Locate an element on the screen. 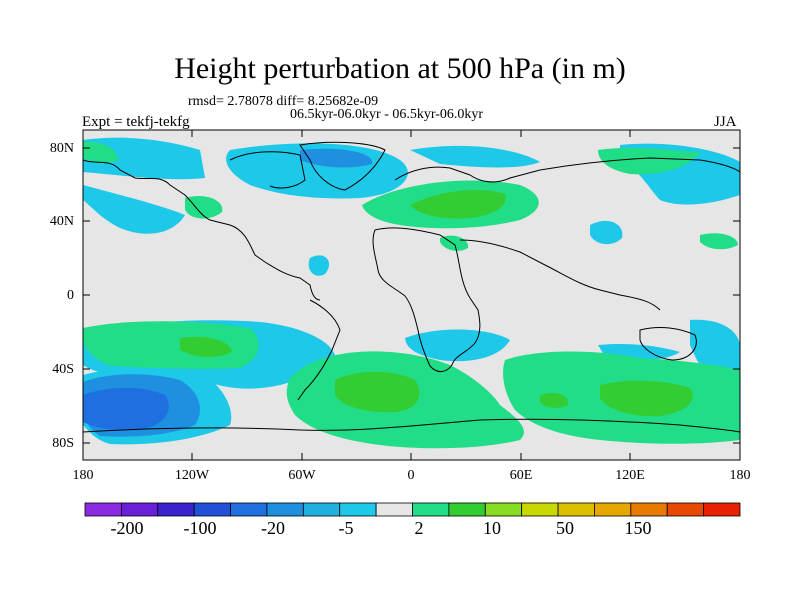 The image size is (800, 600). lat-label-80s: 80S is located at coordinates (63, 443).